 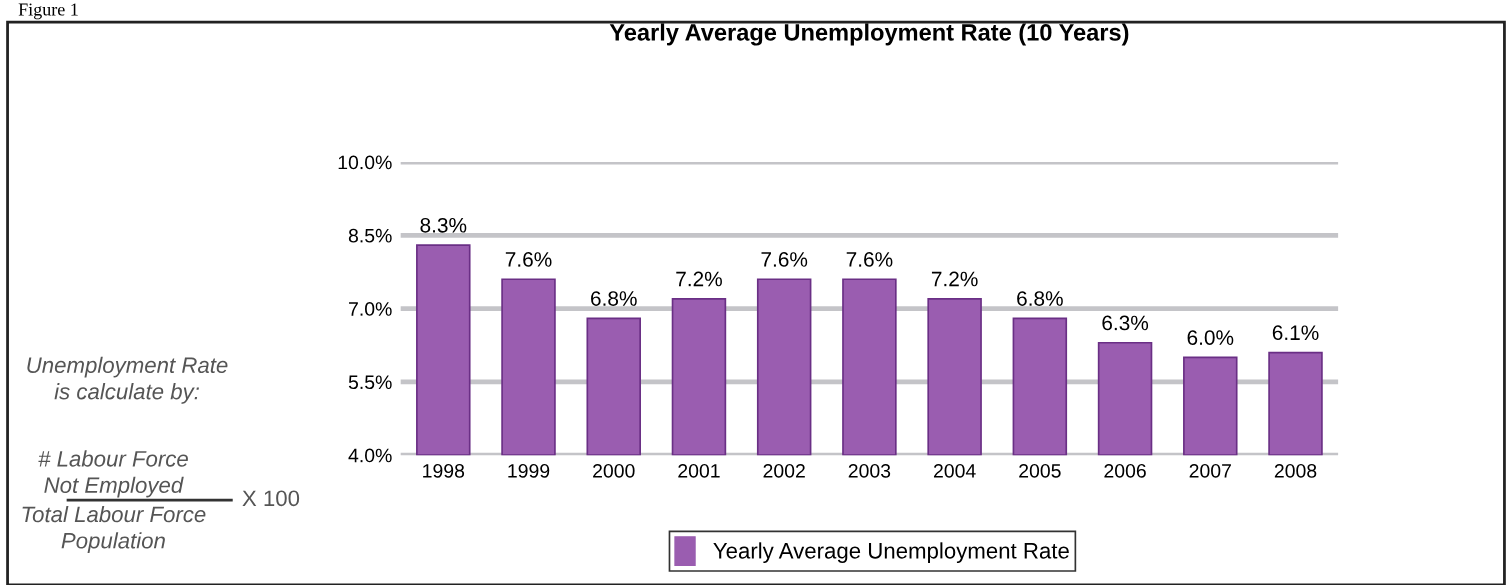 What do you see at coordinates (699, 470) in the screenshot?
I see `x-tick-label: 2001` at bounding box center [699, 470].